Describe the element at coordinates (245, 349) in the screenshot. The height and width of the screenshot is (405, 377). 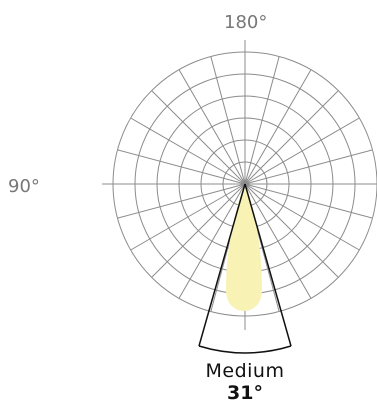
I see `beam-angle-arc` at that location.